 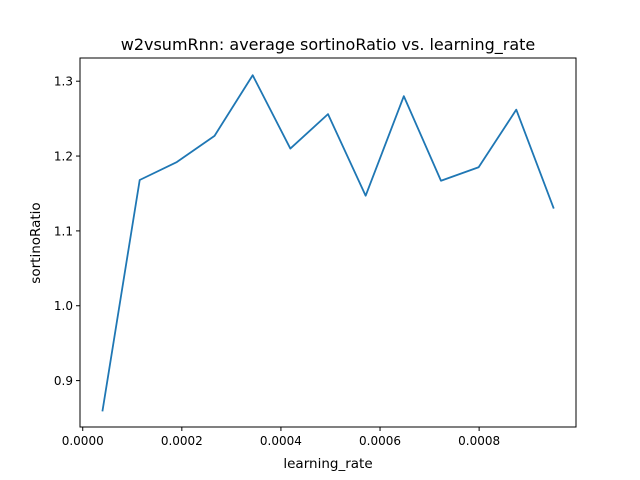 What do you see at coordinates (380, 441) in the screenshot?
I see `x-tick-label: 0.0006` at bounding box center [380, 441].